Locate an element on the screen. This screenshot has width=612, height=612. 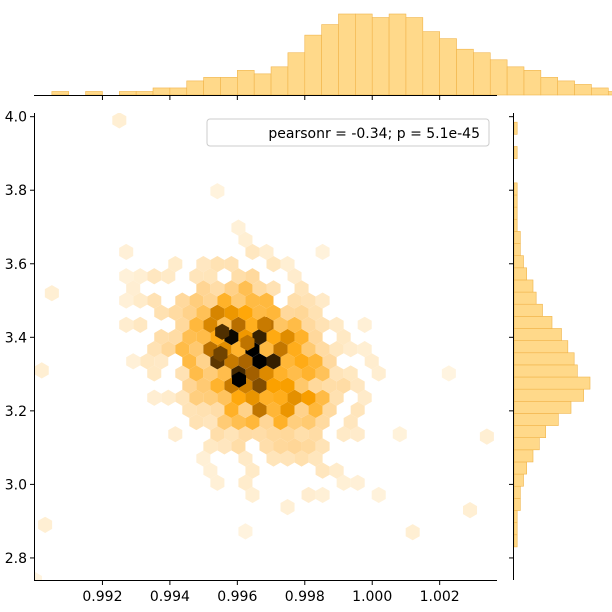
legend-box is located at coordinates (348, 132).